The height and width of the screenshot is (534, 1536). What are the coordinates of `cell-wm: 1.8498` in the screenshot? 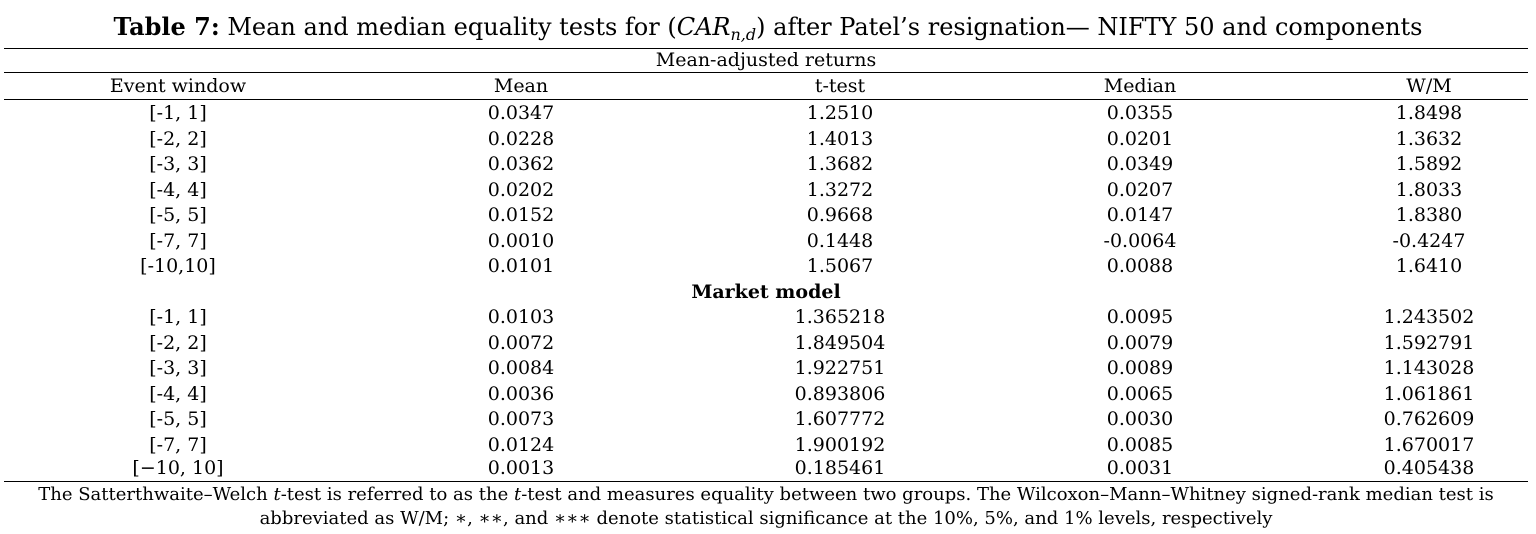 It's located at (1429, 113).